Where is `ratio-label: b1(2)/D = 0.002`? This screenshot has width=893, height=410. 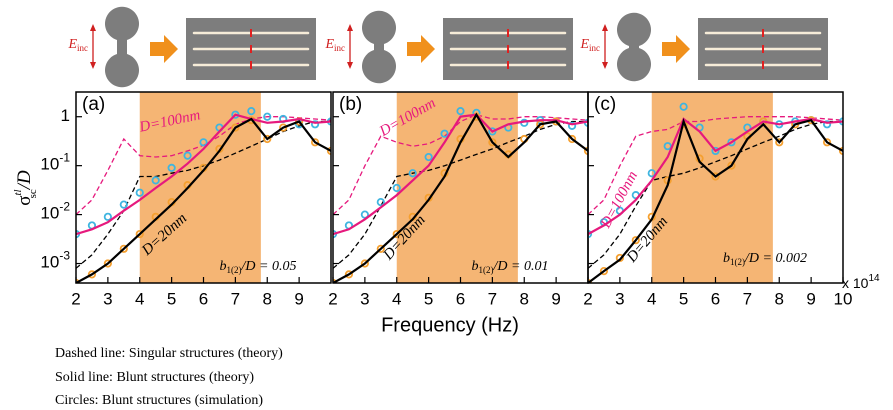
ratio-label: b1(2)/D = 0.002 is located at coordinates (765, 259).